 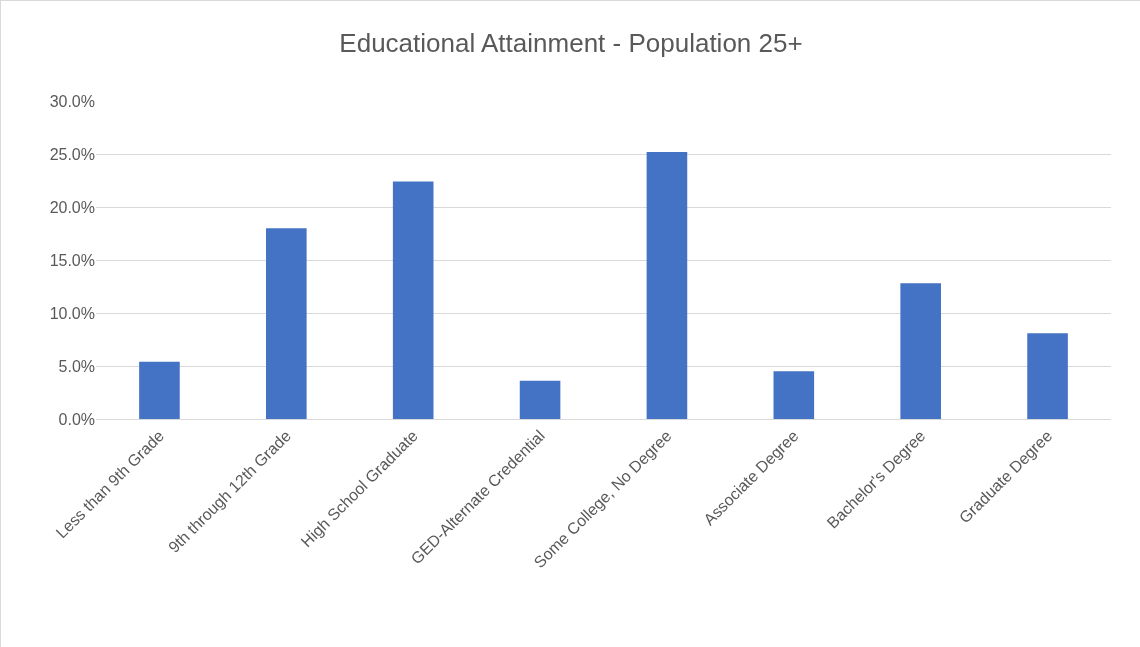 I want to click on chart-title: Educational Attainment - Population 25+, so click(x=571, y=42).